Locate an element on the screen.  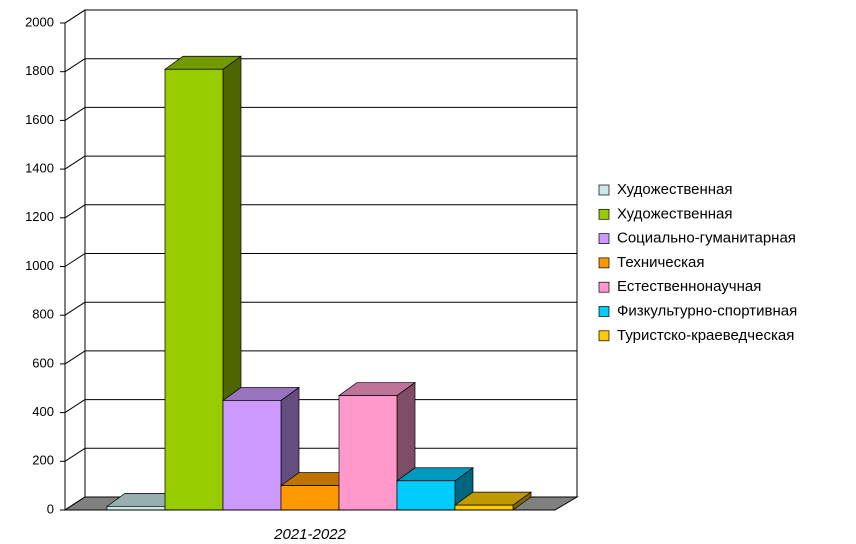
y-tick-label: 1800 is located at coordinates (39, 70).